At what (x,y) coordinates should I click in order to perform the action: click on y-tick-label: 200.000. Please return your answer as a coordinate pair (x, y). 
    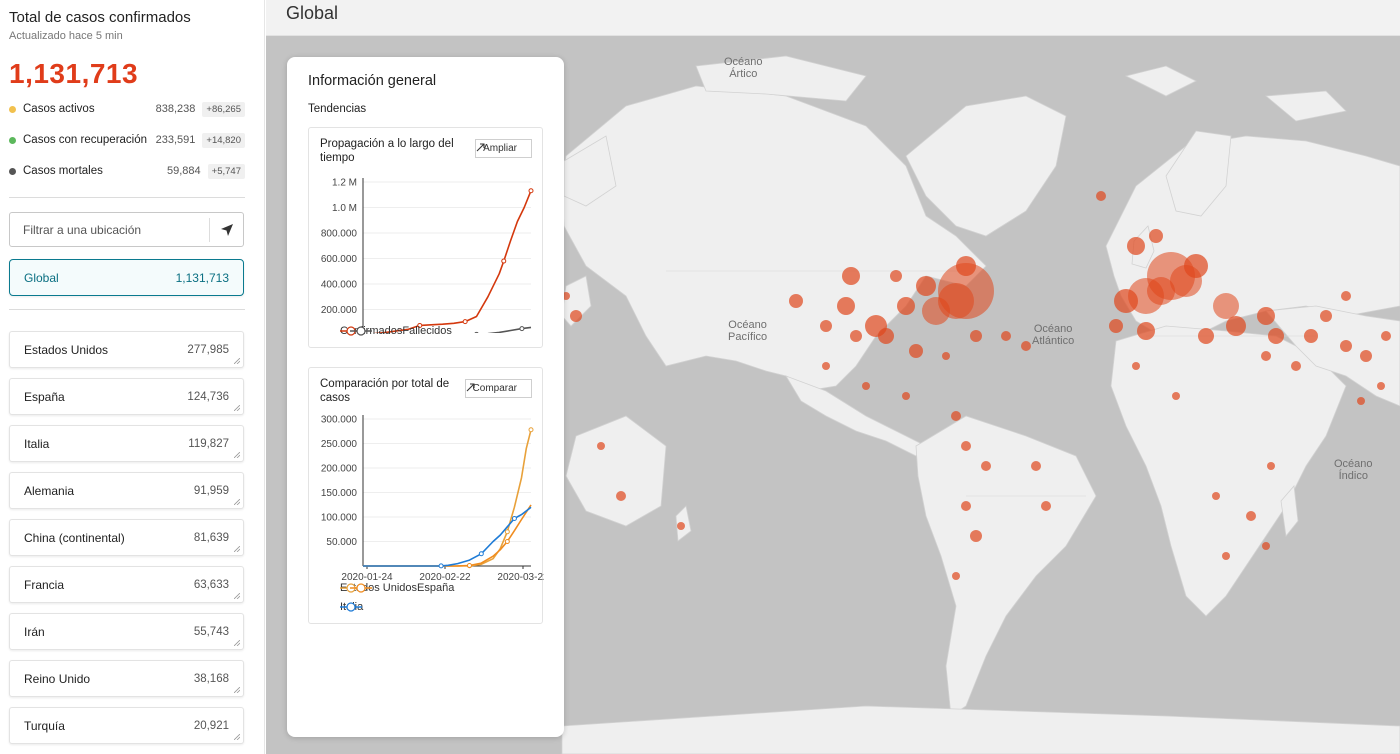
    Looking at the image, I should click on (339, 310).